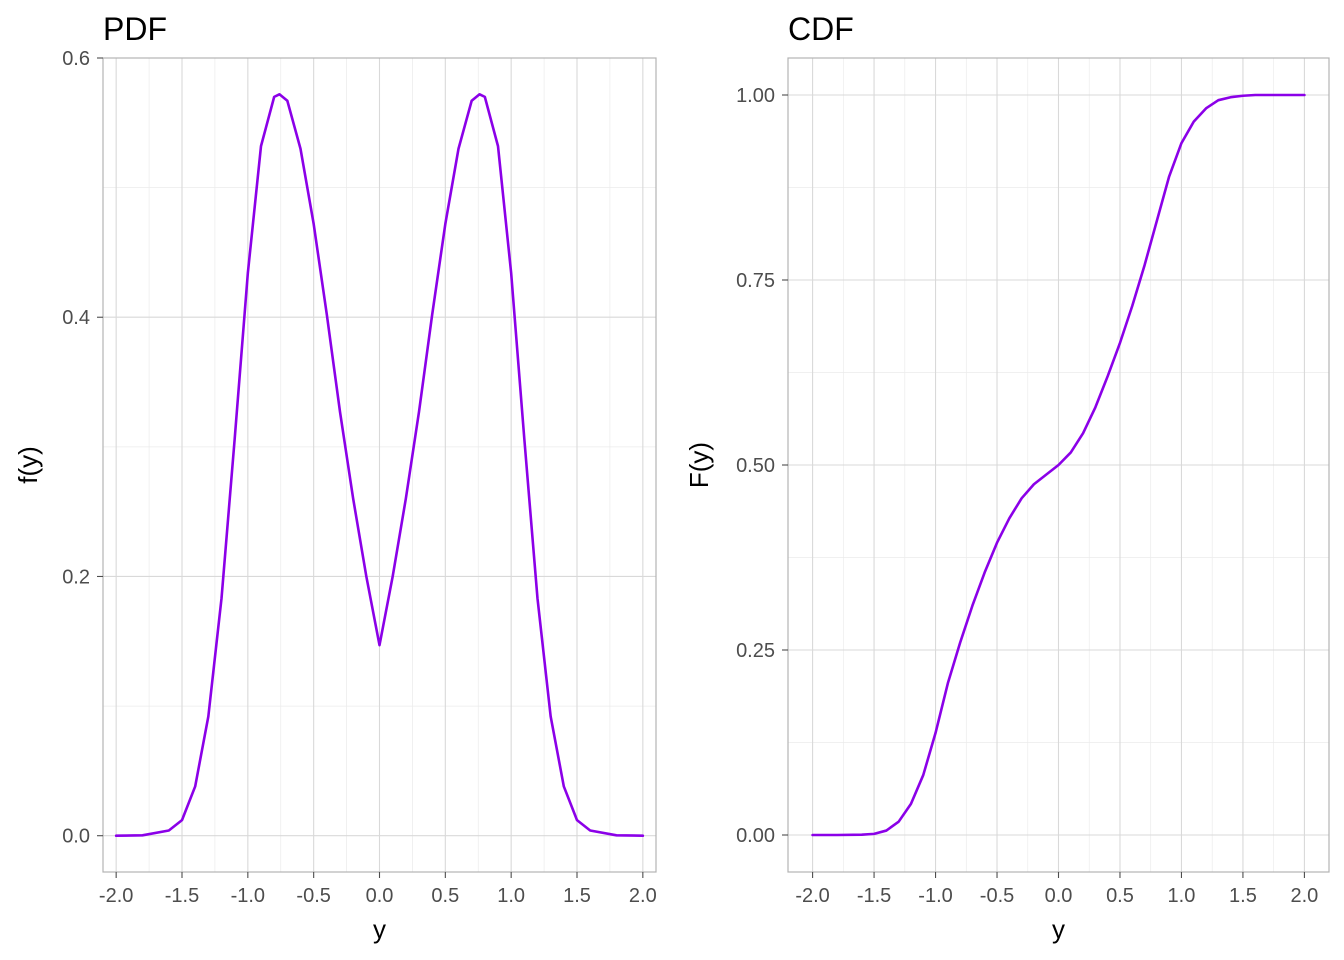  I want to click on pdf-x-tick-label: 2.0, so click(643, 896).